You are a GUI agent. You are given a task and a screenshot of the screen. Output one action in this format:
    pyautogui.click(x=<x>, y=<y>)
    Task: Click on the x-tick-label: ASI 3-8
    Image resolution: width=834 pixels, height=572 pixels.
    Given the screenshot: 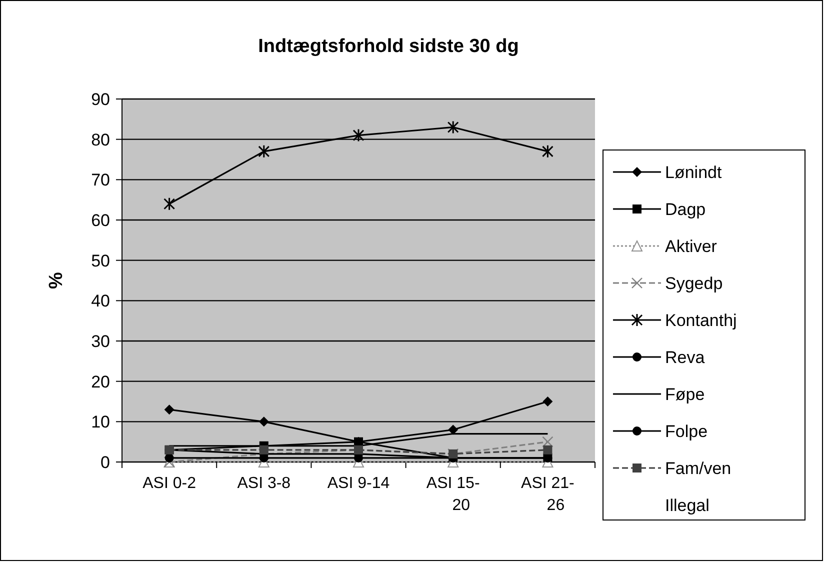 What is the action you would take?
    pyautogui.click(x=264, y=483)
    